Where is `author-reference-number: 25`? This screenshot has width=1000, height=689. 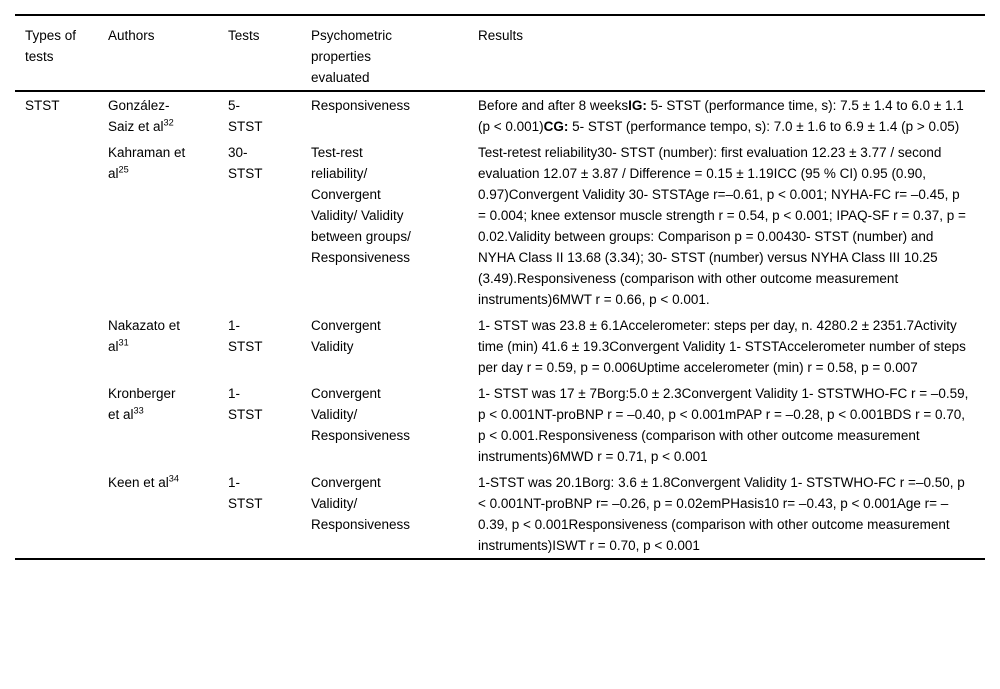
author-reference-number: 25 is located at coordinates (123, 169).